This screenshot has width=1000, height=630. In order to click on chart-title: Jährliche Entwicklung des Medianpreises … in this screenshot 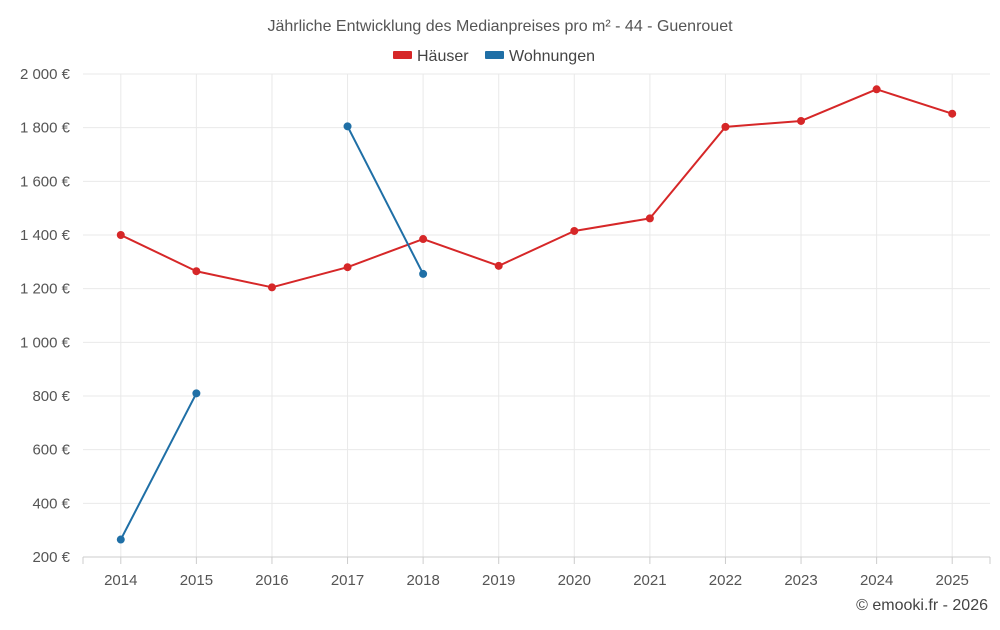, I will do `click(500, 26)`.